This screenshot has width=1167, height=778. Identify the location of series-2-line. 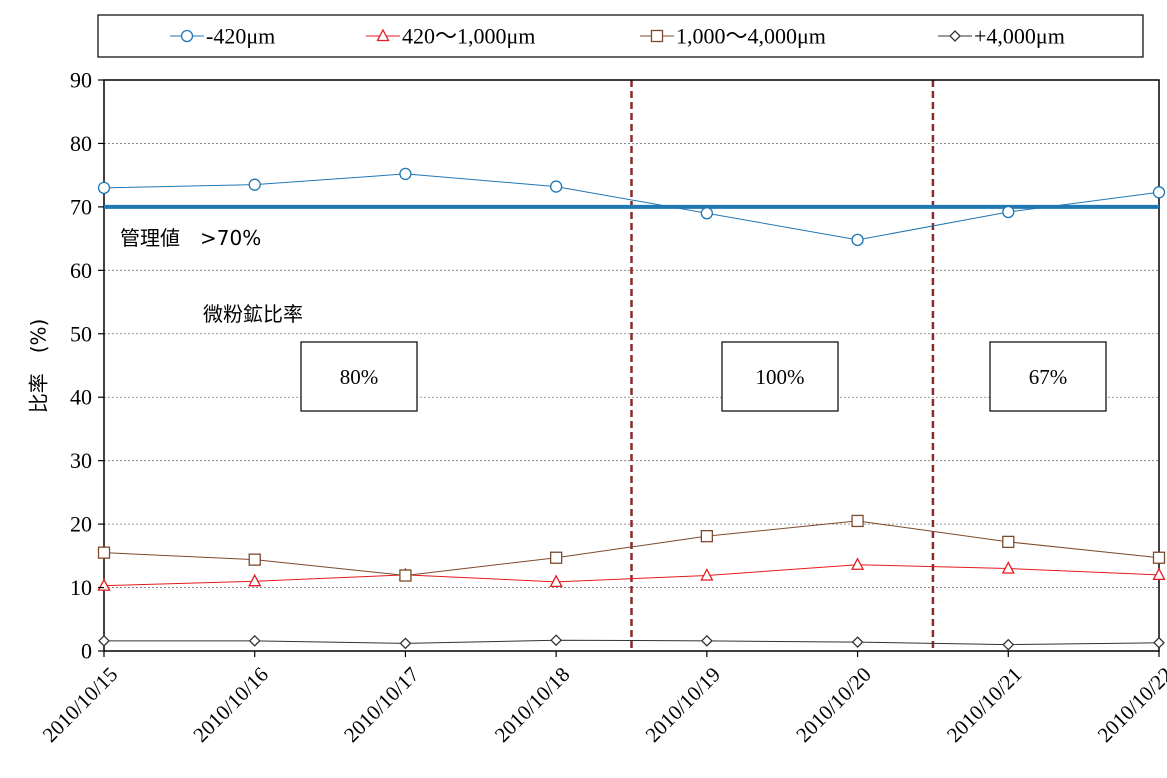
(631, 575).